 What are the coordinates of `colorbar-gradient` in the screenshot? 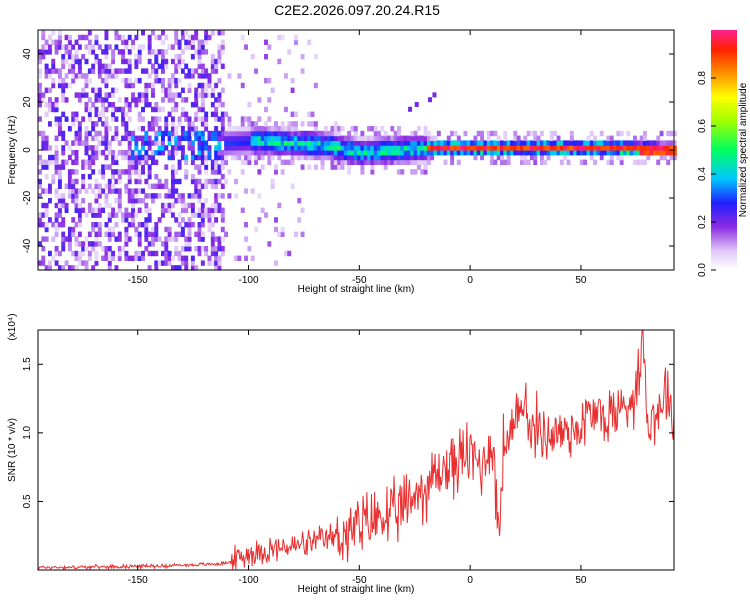 It's located at (724, 150).